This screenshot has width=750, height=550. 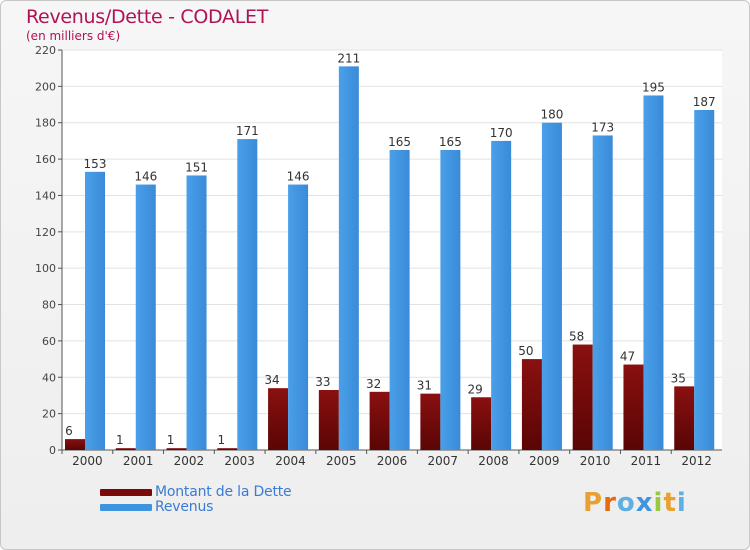 What do you see at coordinates (49, 305) in the screenshot?
I see `y-tick-label: 80` at bounding box center [49, 305].